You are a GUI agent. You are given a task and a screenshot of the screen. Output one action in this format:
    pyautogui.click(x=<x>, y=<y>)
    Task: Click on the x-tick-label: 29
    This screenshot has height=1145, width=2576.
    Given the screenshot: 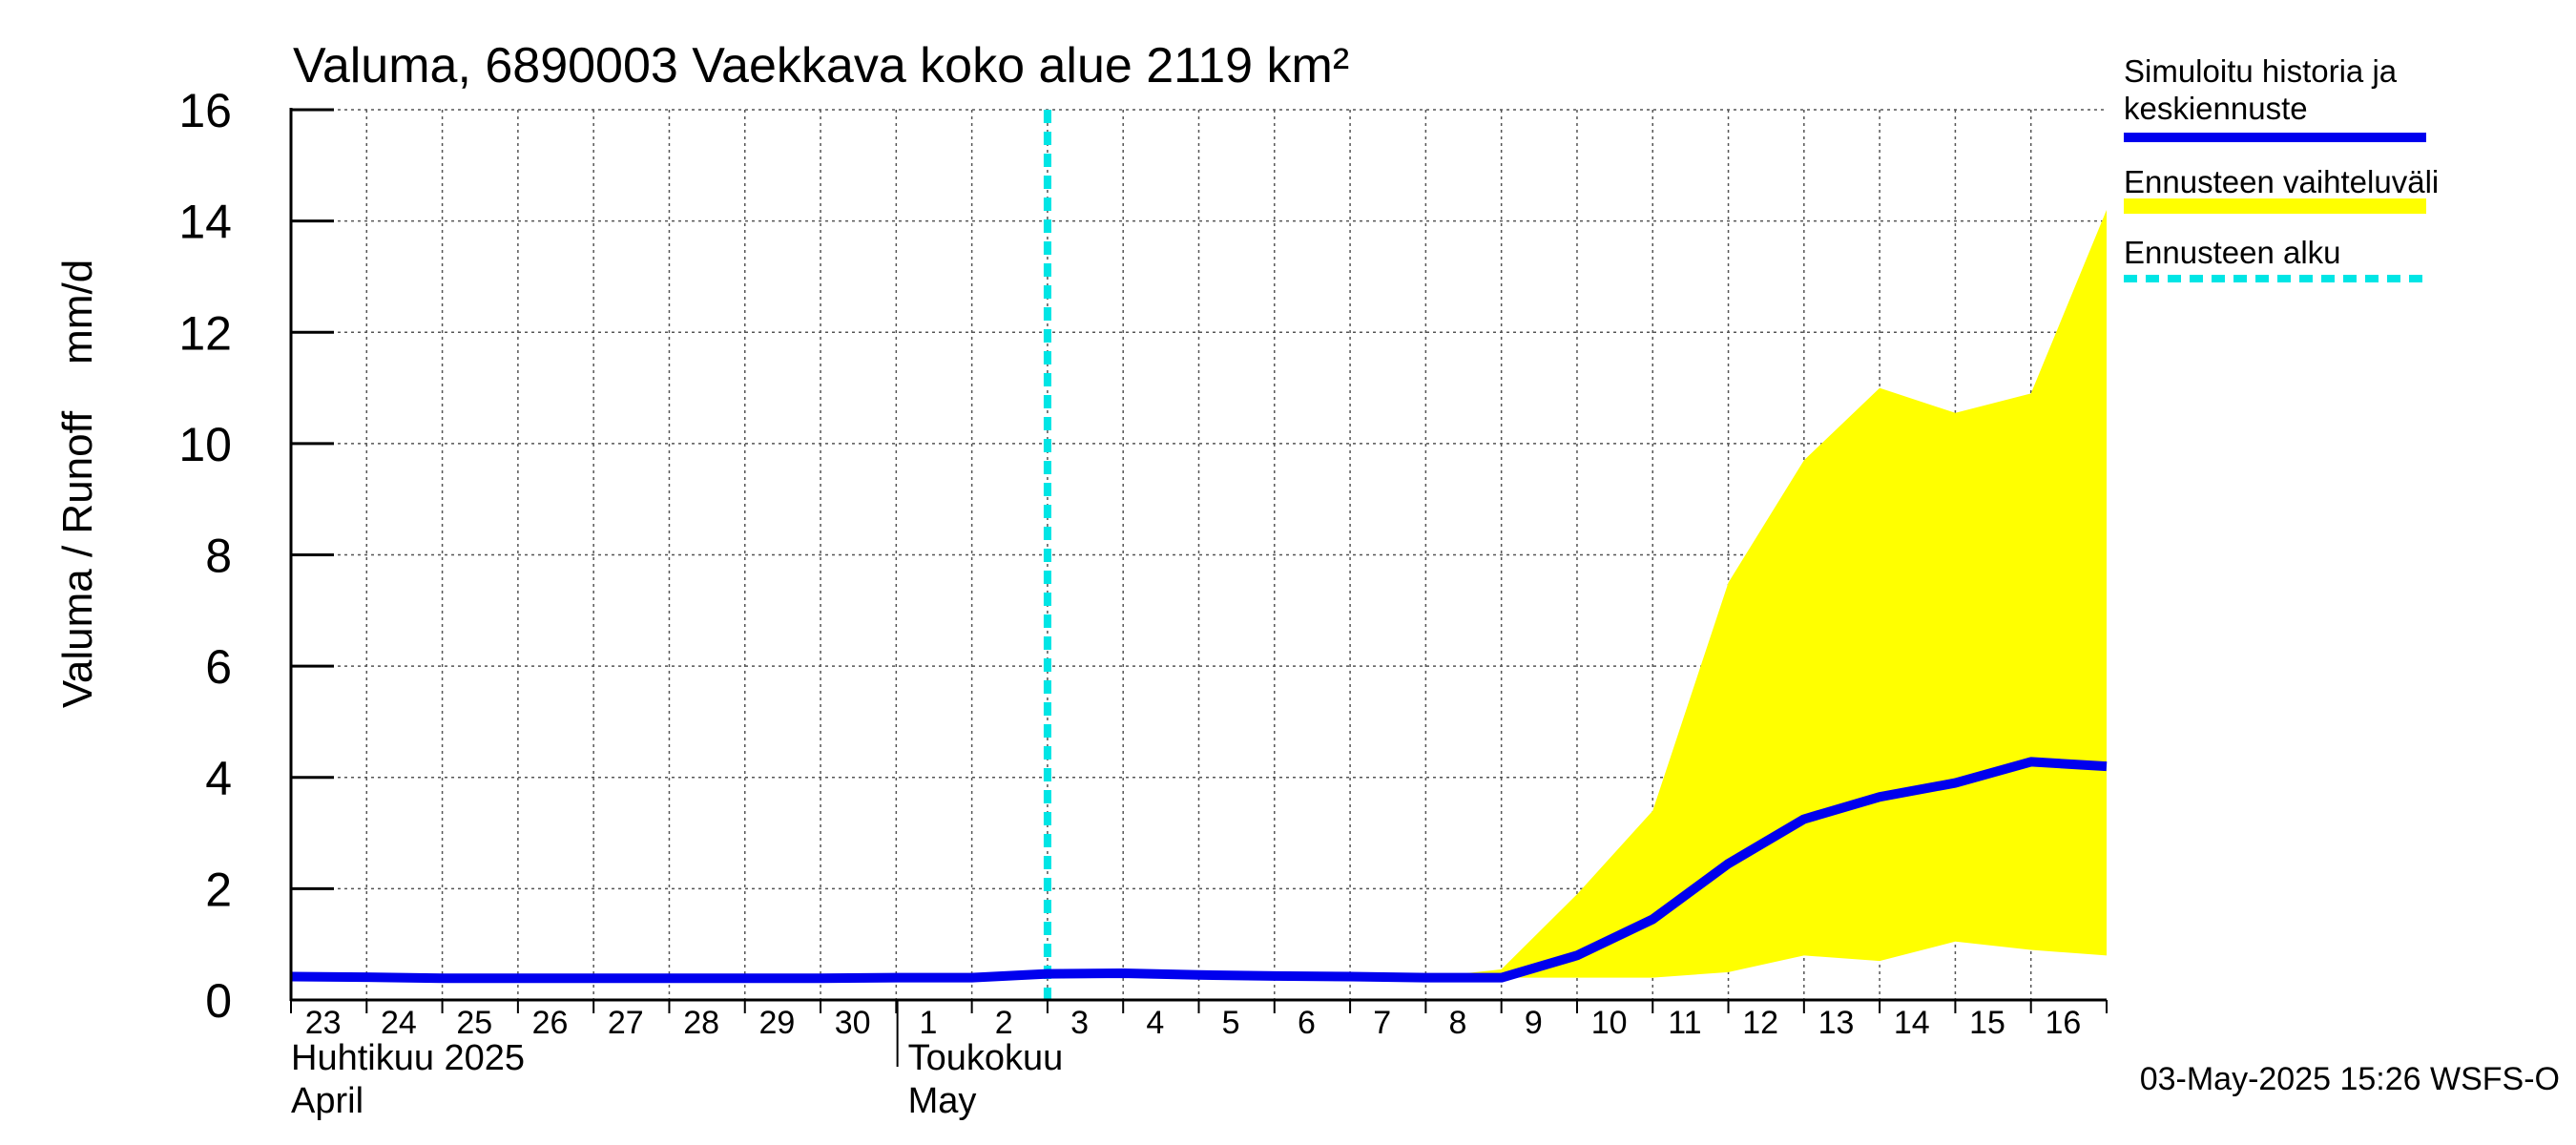 What is the action you would take?
    pyautogui.click(x=776, y=1023)
    